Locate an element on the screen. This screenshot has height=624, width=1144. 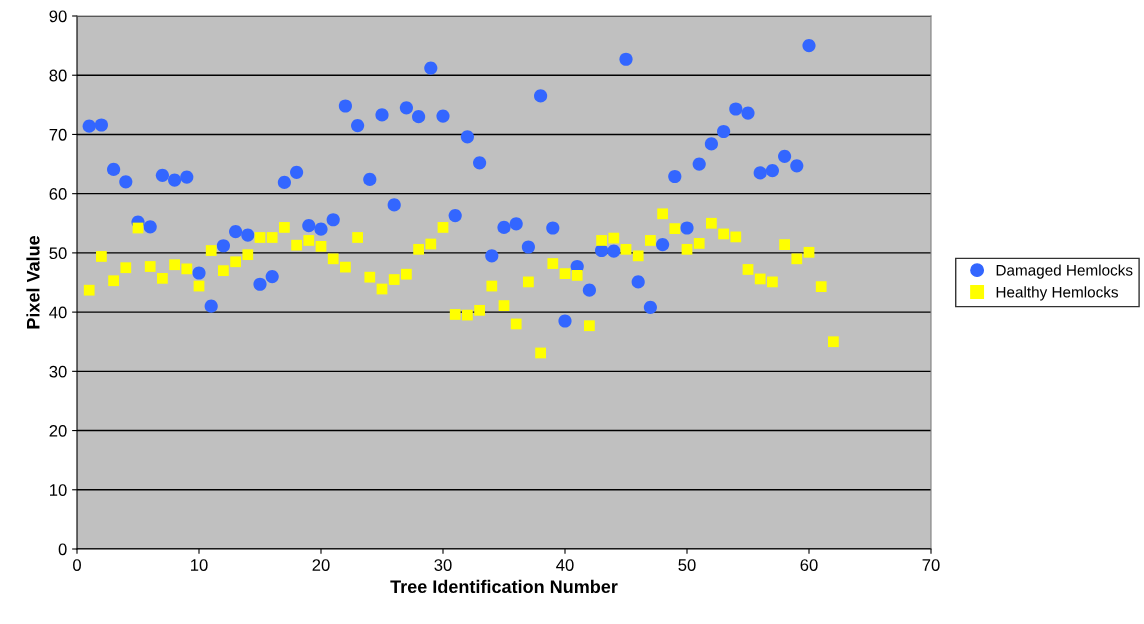
y-tick-label: 80 is located at coordinates (58, 75).